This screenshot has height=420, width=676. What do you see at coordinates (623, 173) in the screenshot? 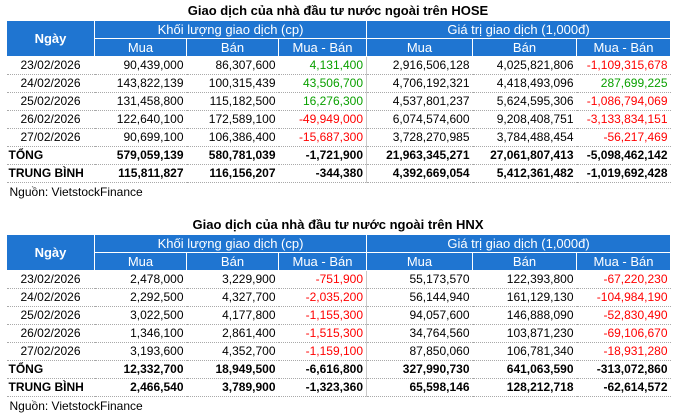
I see `value-net: -1,019,692,428` at bounding box center [623, 173].